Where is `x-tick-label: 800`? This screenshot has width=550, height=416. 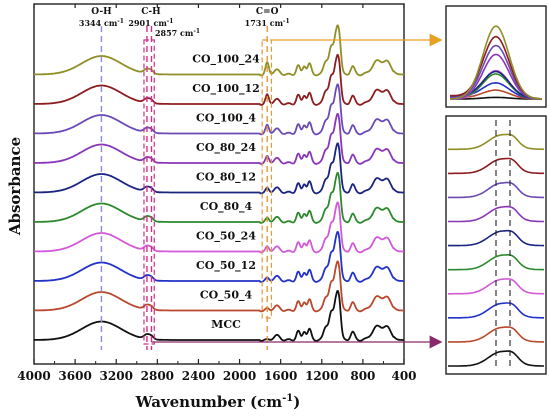
x-tick-label: 800 is located at coordinates (362, 376).